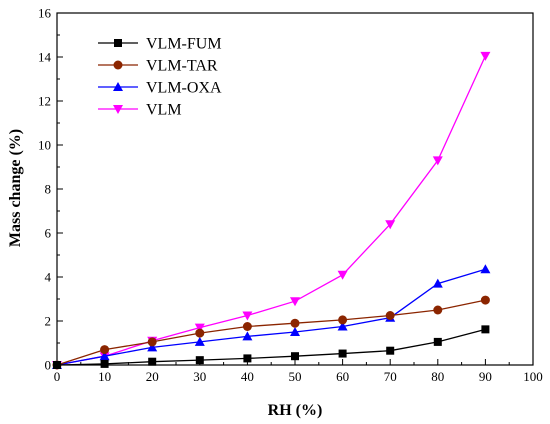  Describe the element at coordinates (295, 410) in the screenshot. I see `x-axis-title: RH (%)` at that location.